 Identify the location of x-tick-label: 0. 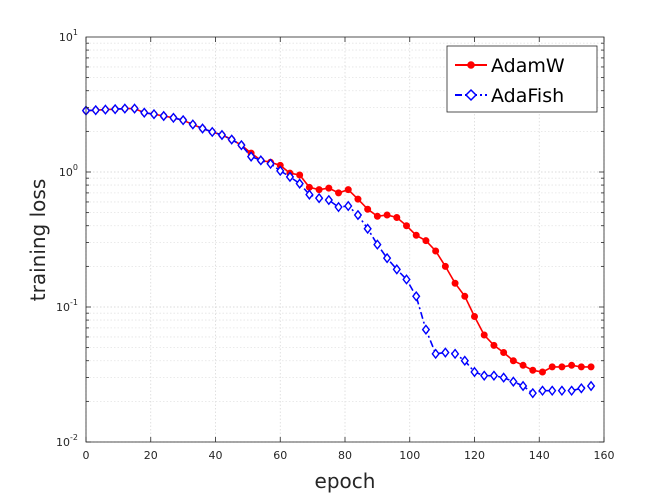
(86, 455).